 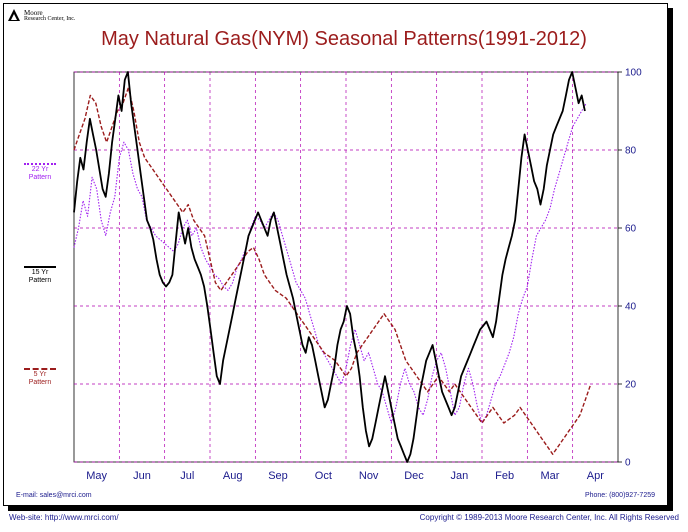 What do you see at coordinates (64, 517) in the screenshot?
I see `footer-website: Web-site: http://www.mrci.com/` at bounding box center [64, 517].